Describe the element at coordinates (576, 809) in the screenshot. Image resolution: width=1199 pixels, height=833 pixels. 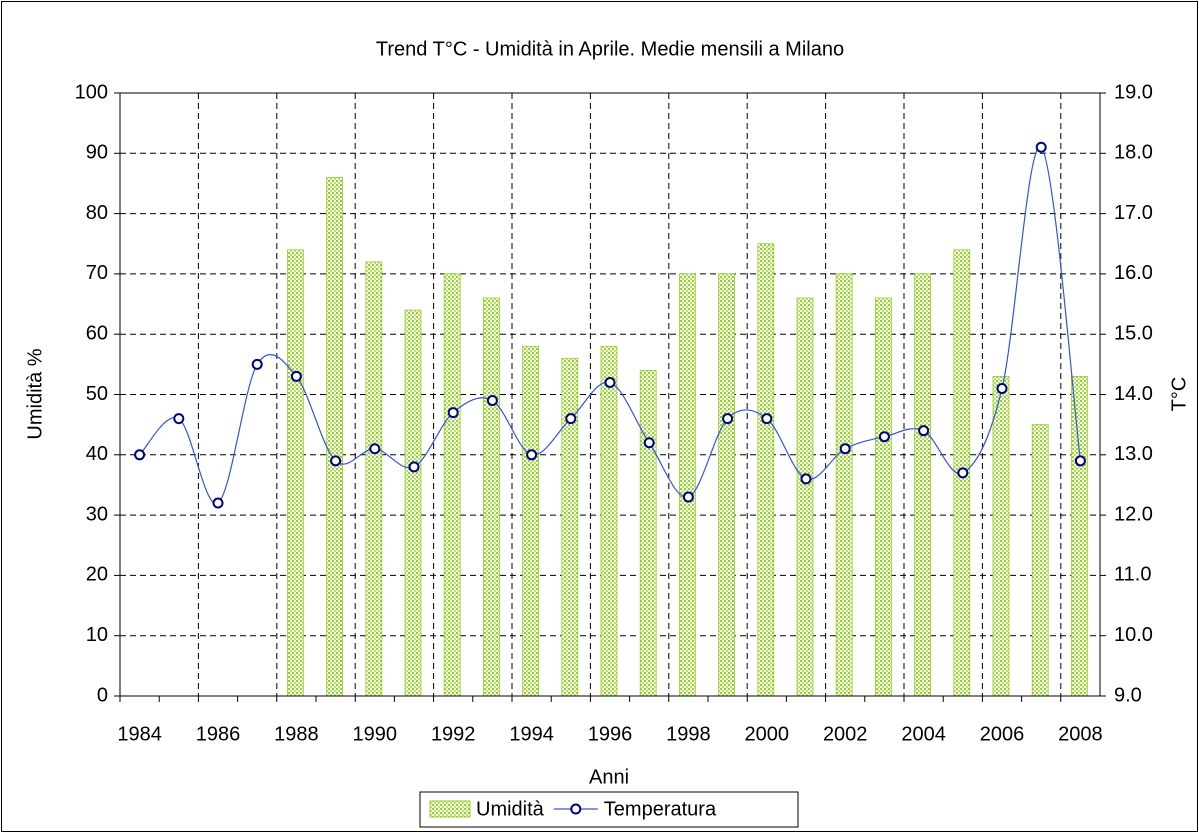
I see `legend-marker` at that location.